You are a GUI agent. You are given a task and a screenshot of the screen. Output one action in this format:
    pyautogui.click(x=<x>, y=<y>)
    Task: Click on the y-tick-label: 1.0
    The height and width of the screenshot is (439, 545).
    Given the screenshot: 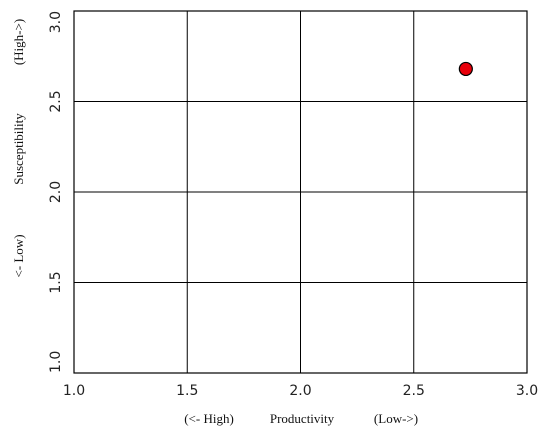 What is the action you would take?
    pyautogui.click(x=56, y=362)
    